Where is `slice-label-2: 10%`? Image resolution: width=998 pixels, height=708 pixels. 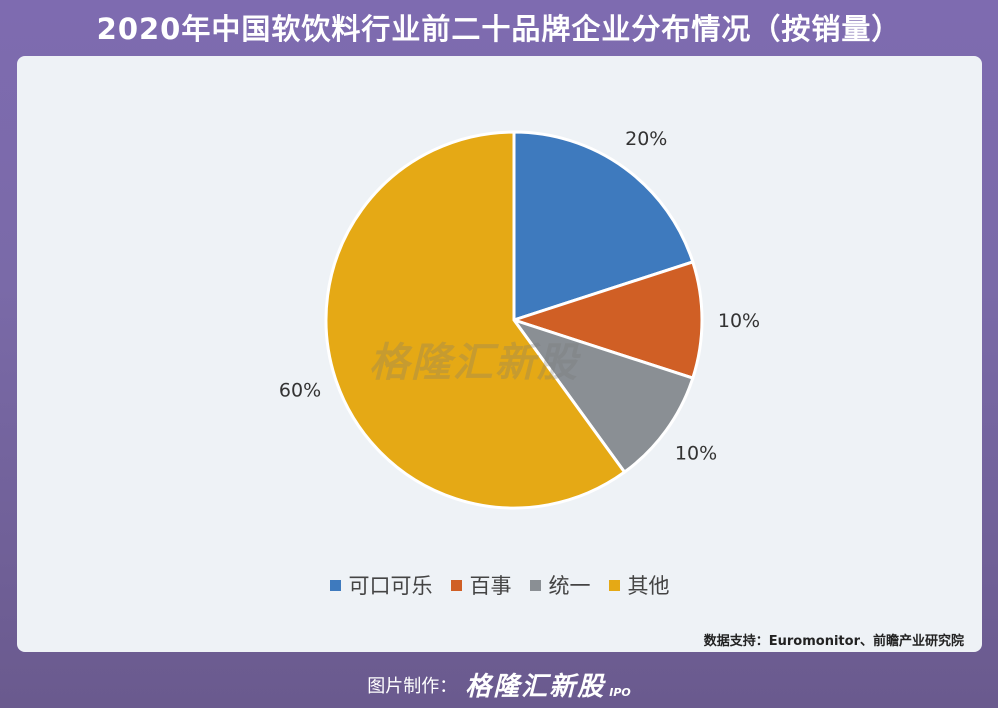
slice-label-2: 10% is located at coordinates (739, 321).